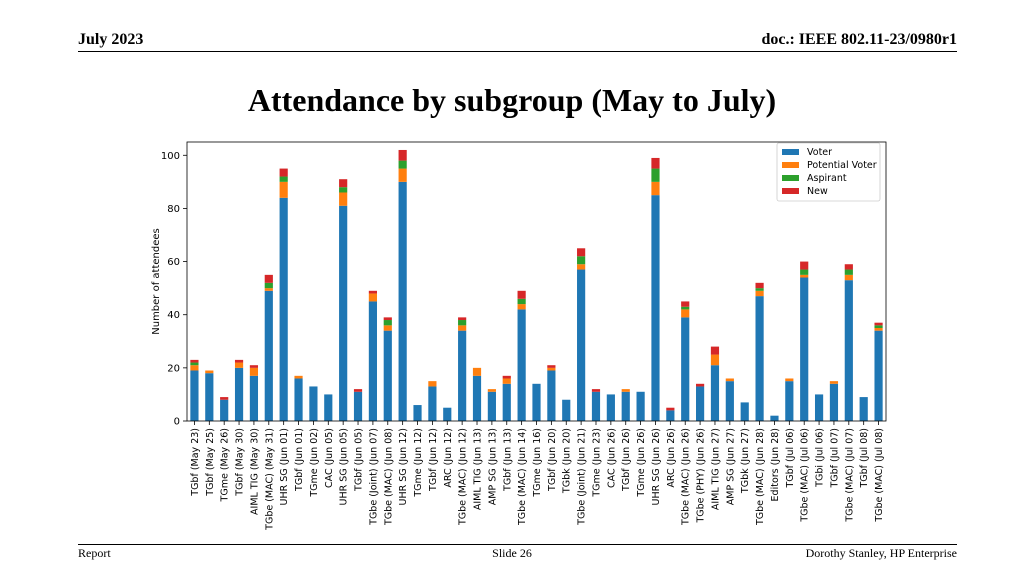  I want to click on x-tick-label-44: TGbe (MAC) (Jul 07), so click(849, 475).